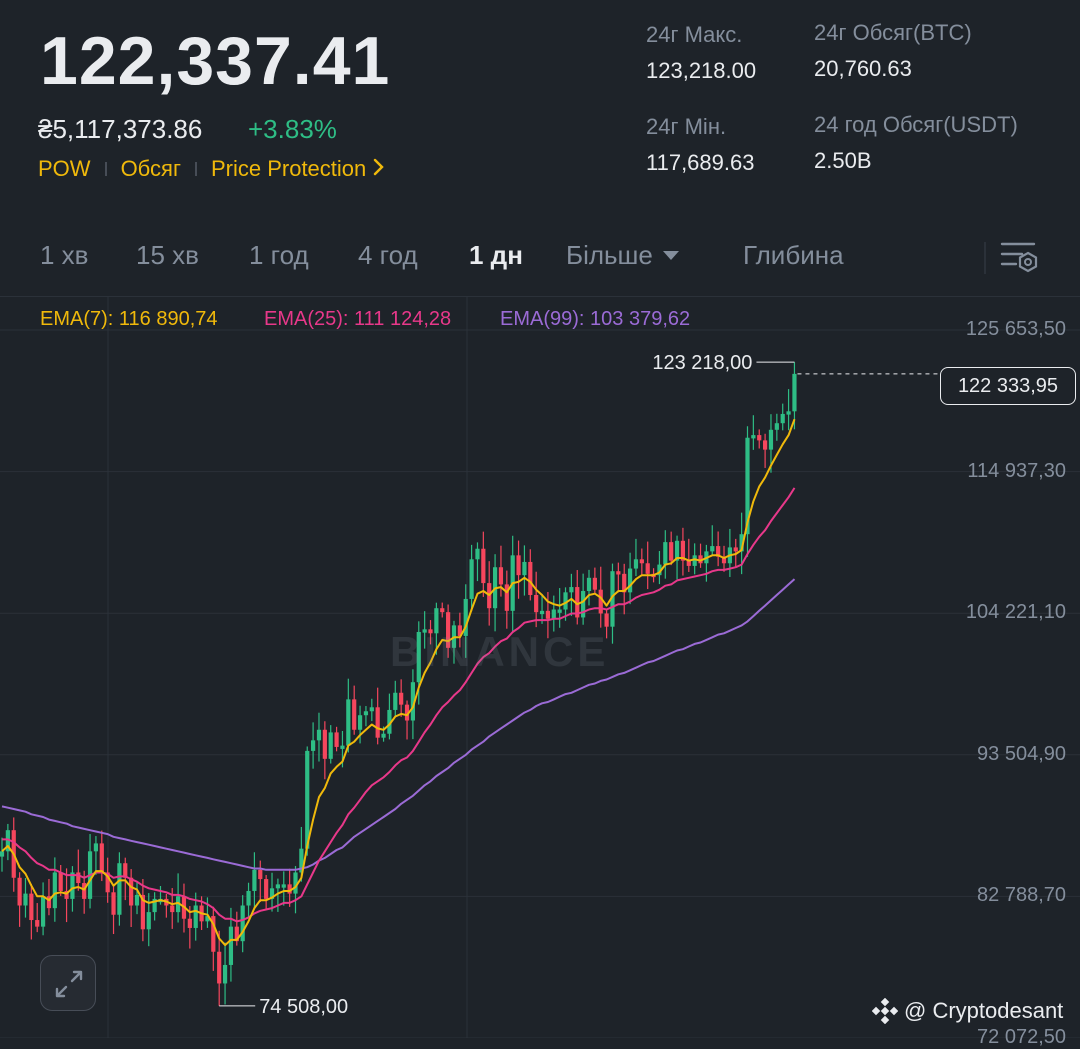  Describe the element at coordinates (1015, 612) in the screenshot. I see `price-axis-label: 104 221,10` at that location.